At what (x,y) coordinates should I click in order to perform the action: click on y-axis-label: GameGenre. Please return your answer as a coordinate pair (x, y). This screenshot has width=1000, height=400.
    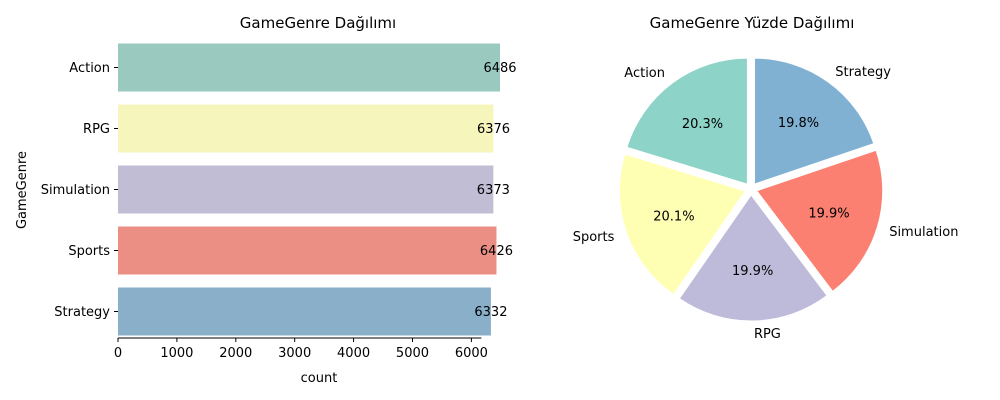
    Looking at the image, I should click on (22, 190).